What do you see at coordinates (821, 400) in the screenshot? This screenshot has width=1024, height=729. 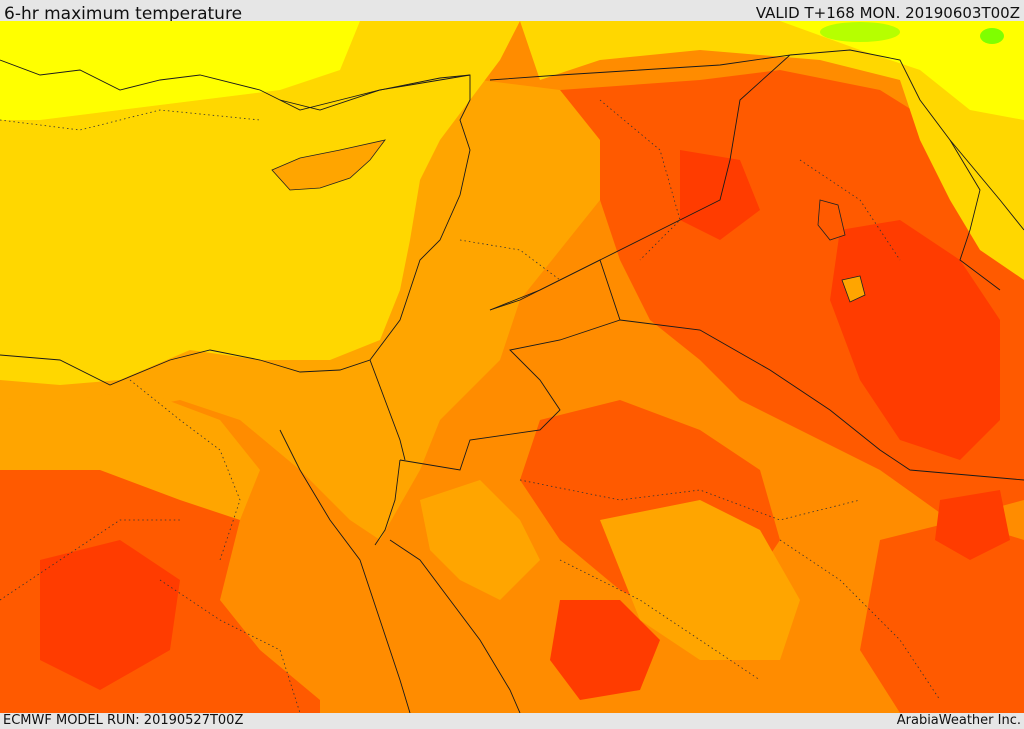 I see `border-iraq-saudi` at bounding box center [821, 400].